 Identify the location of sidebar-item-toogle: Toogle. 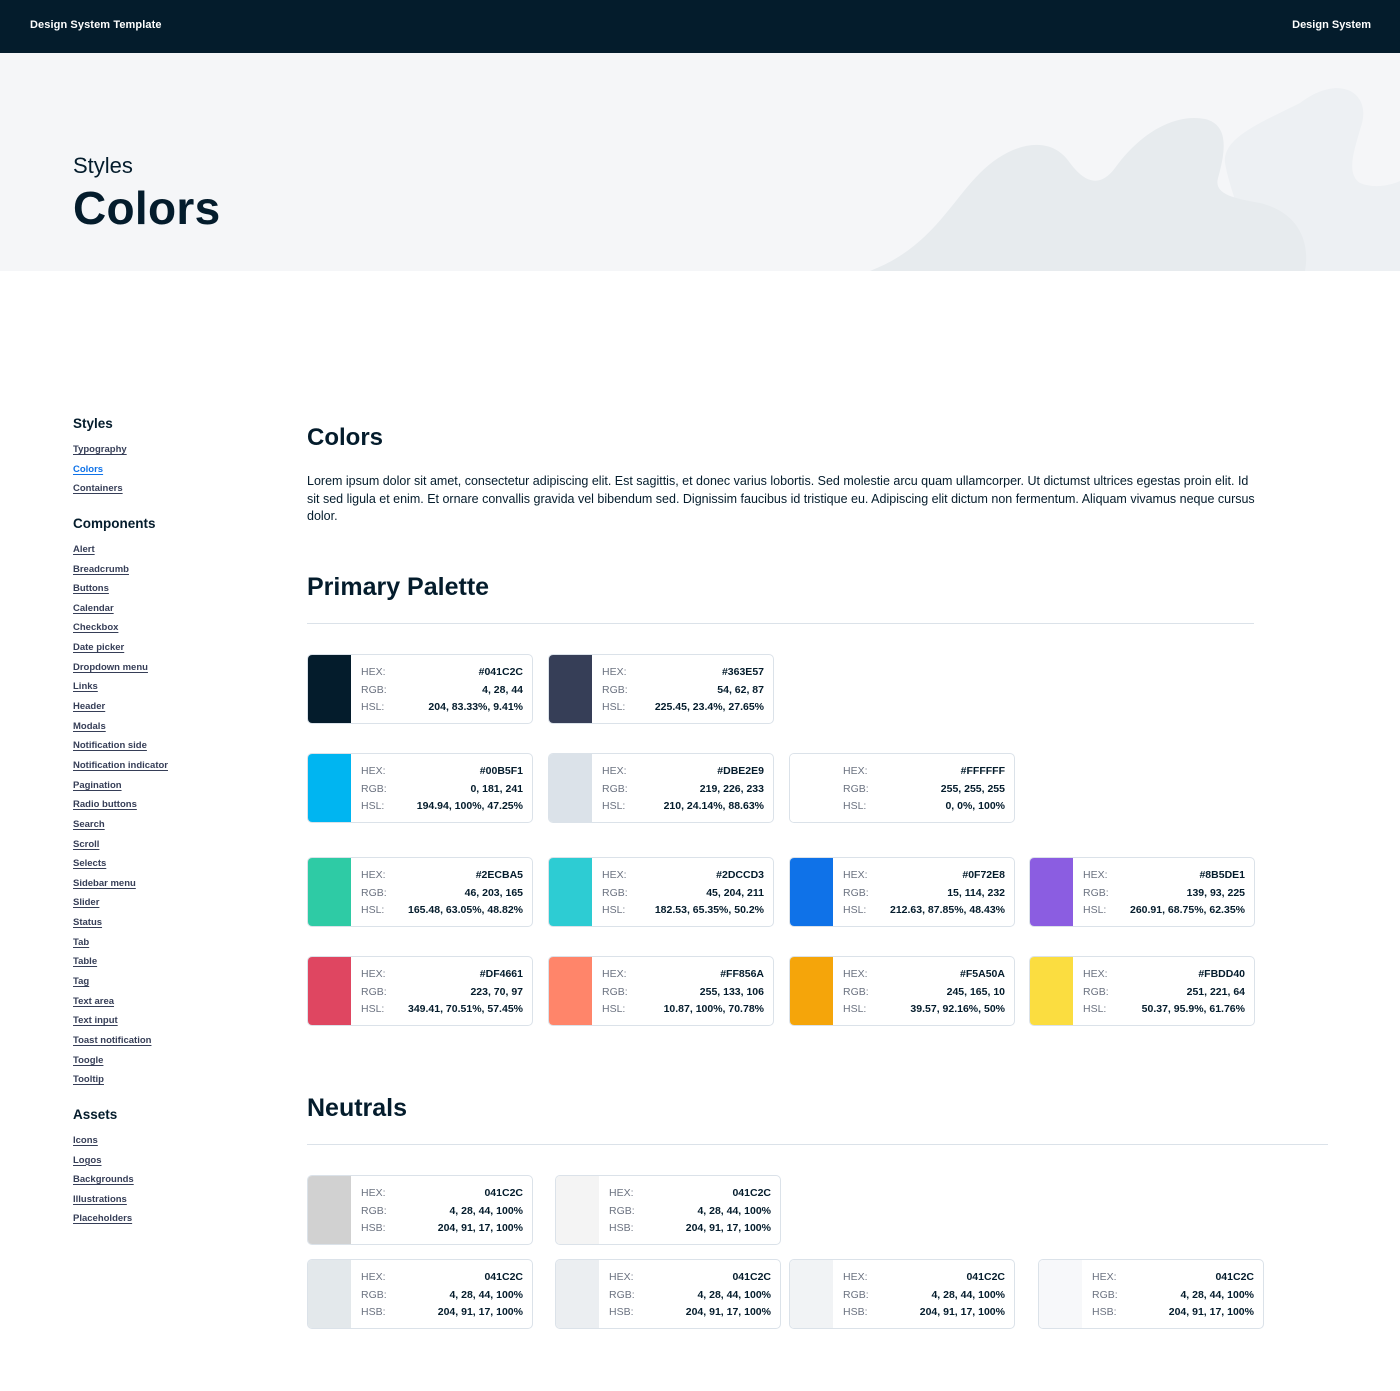
(163, 1060).